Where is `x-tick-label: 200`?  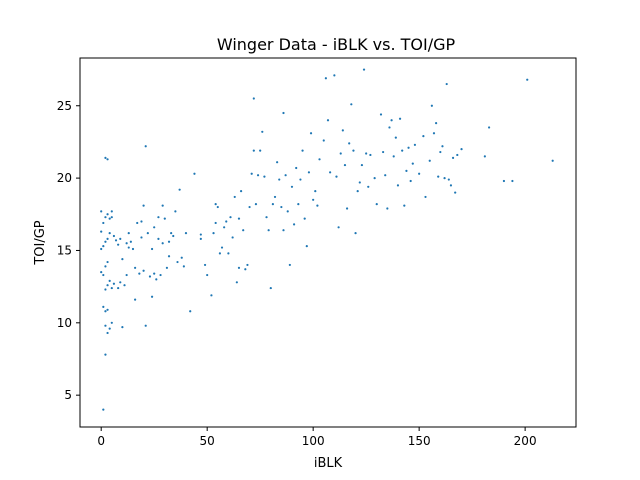 x-tick-label: 200 is located at coordinates (525, 441).